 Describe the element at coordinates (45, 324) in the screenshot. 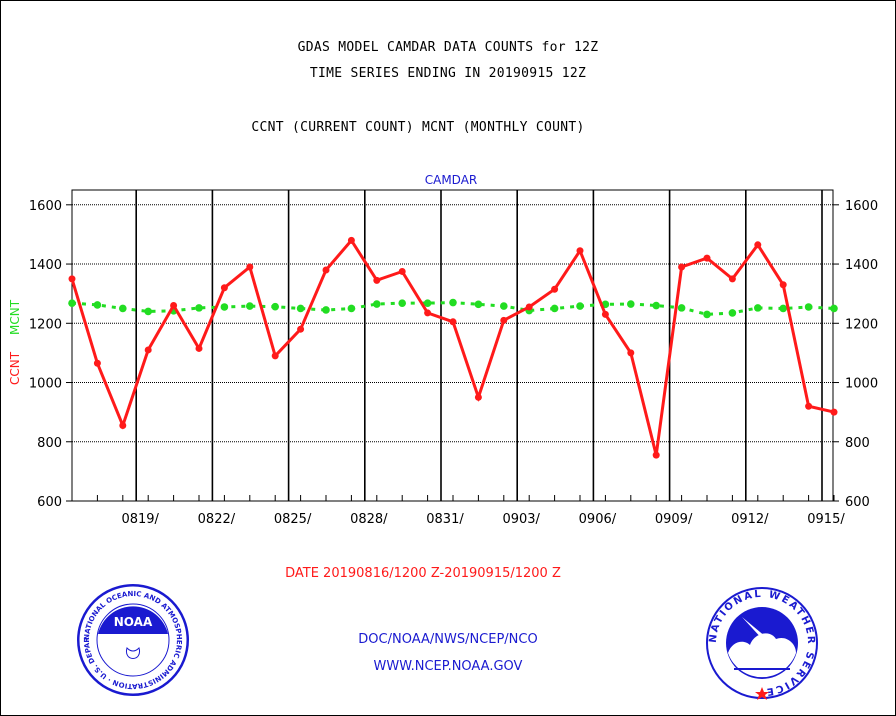

I see `y-tick-label-left: 1200` at that location.